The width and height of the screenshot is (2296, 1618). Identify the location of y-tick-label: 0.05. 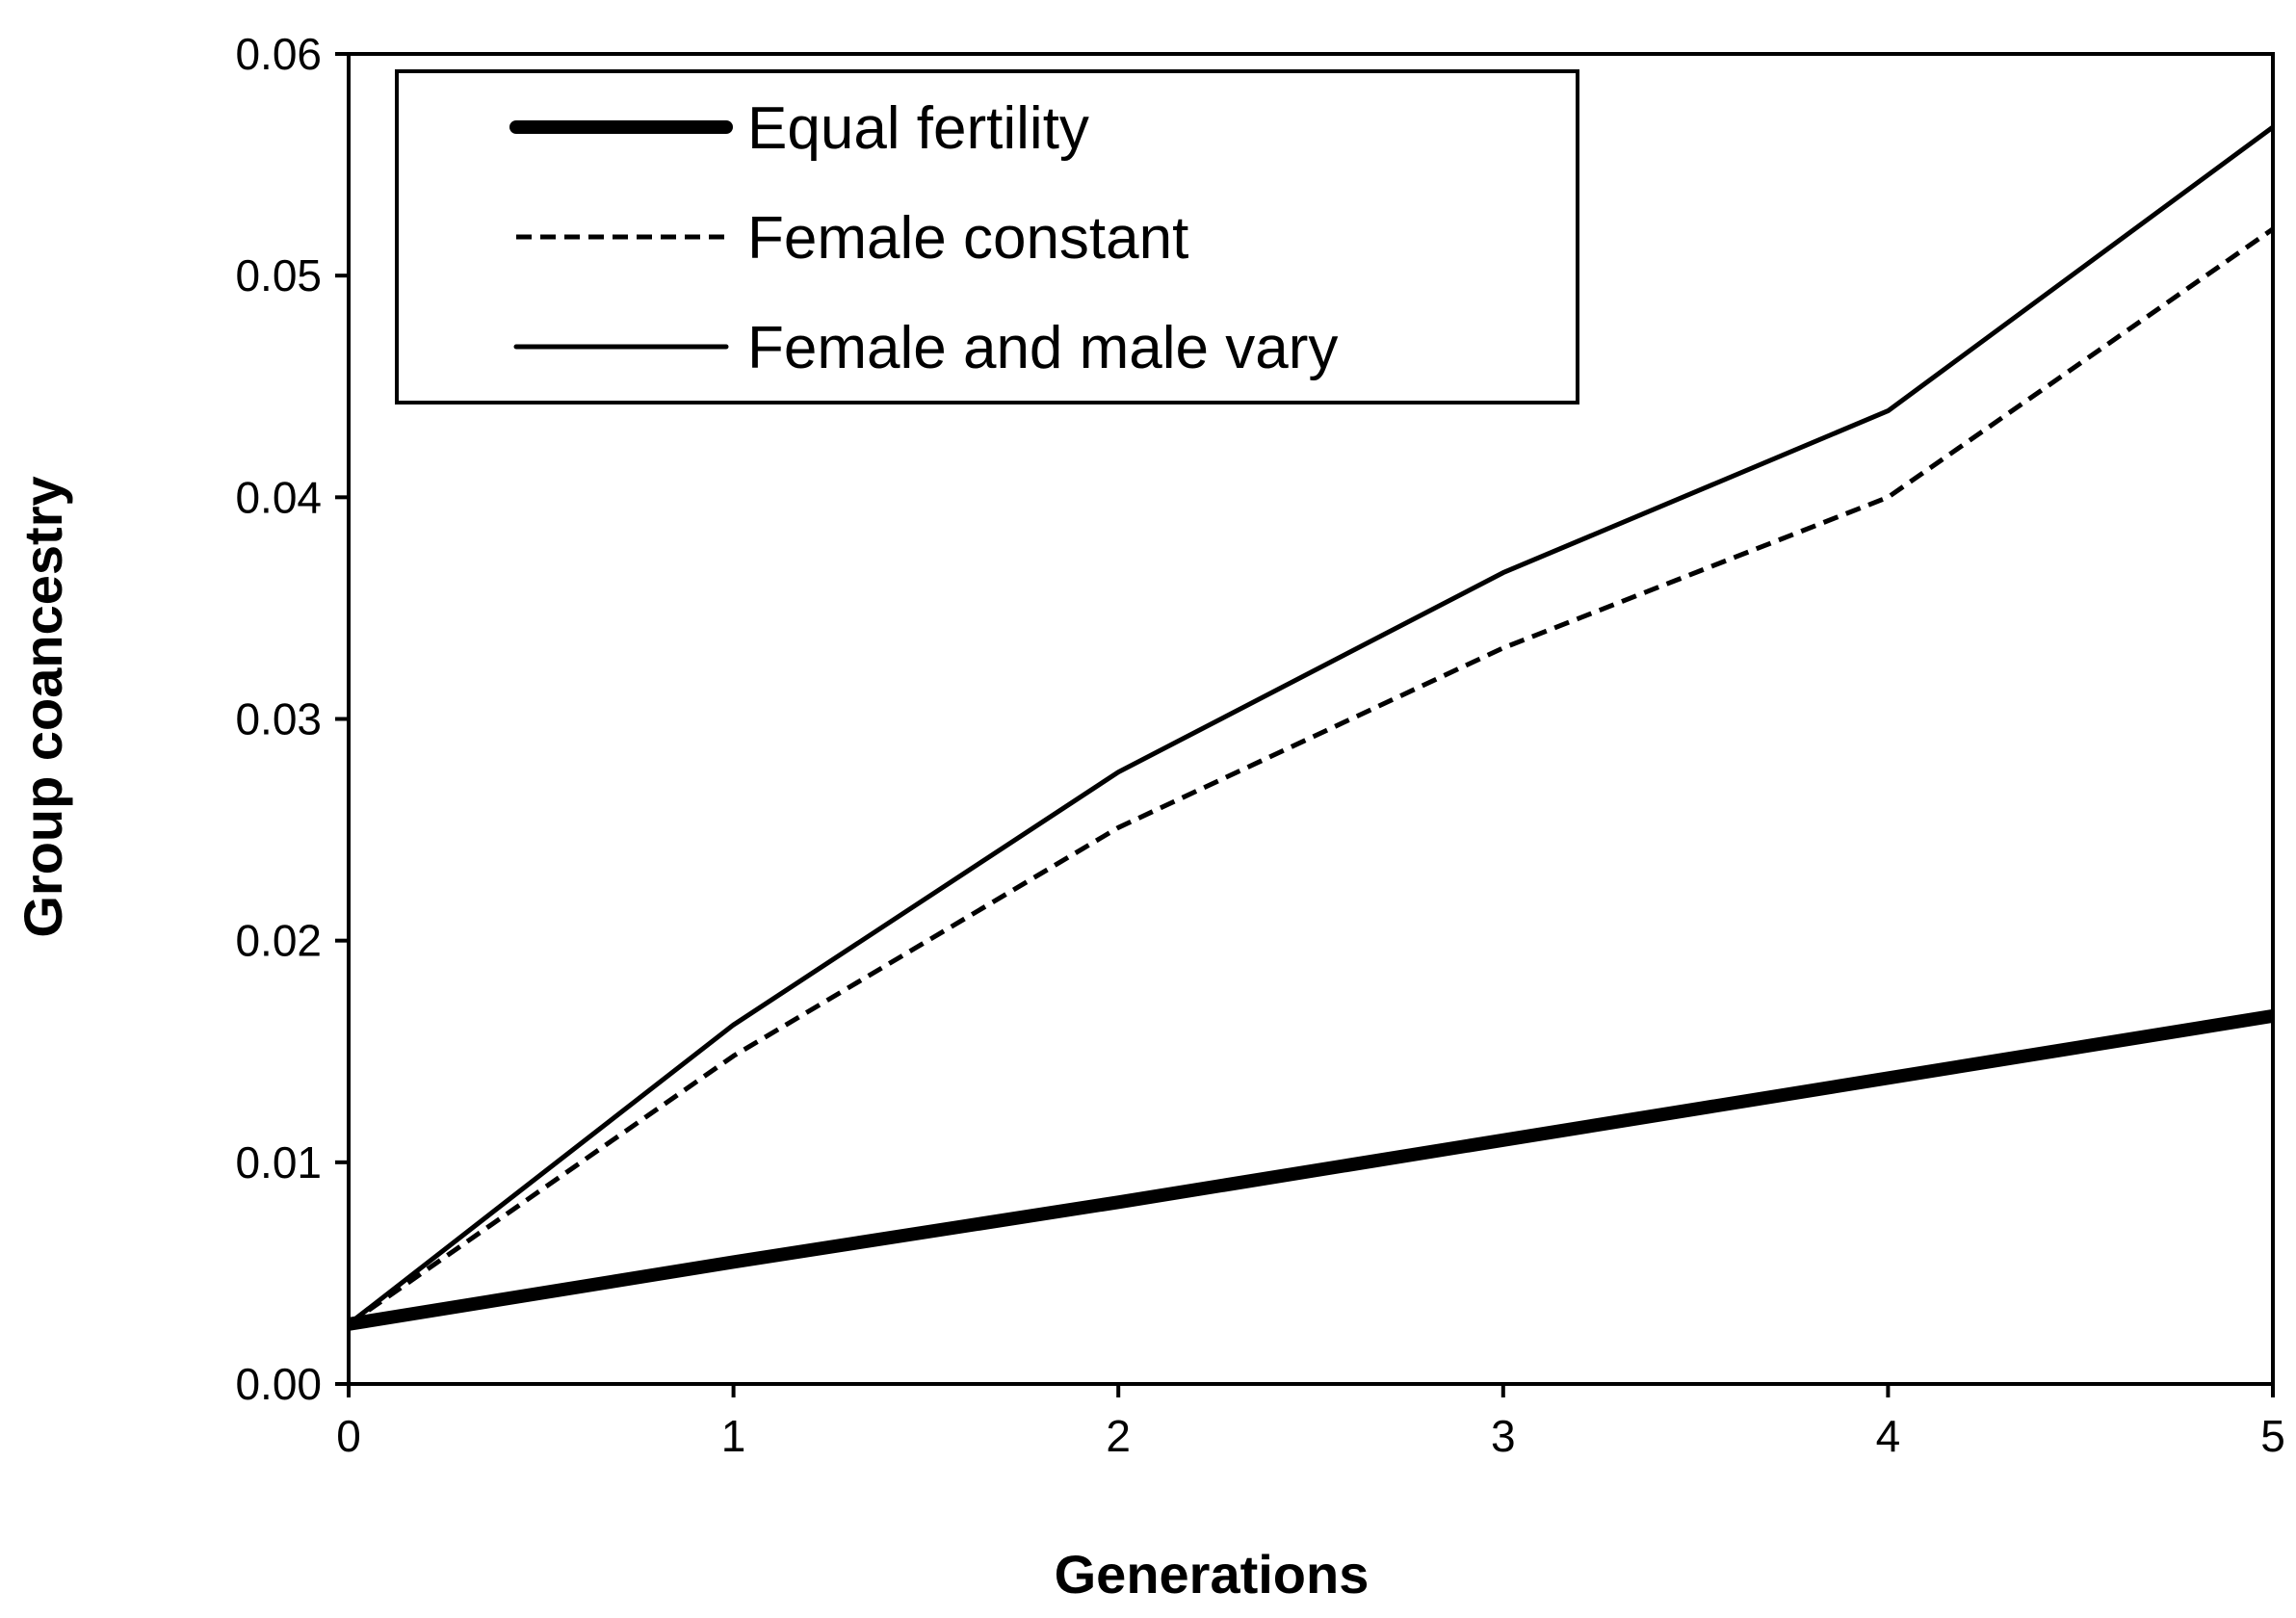
(278, 275).